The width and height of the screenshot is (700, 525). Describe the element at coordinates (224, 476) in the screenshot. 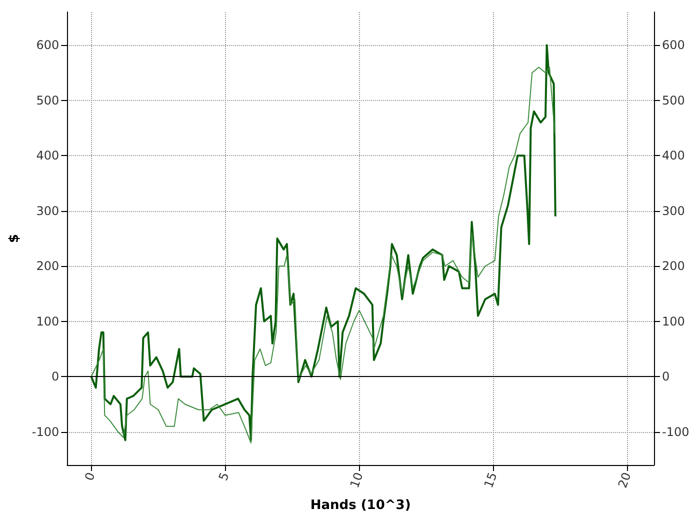

I see `x-tick-label: 5` at that location.